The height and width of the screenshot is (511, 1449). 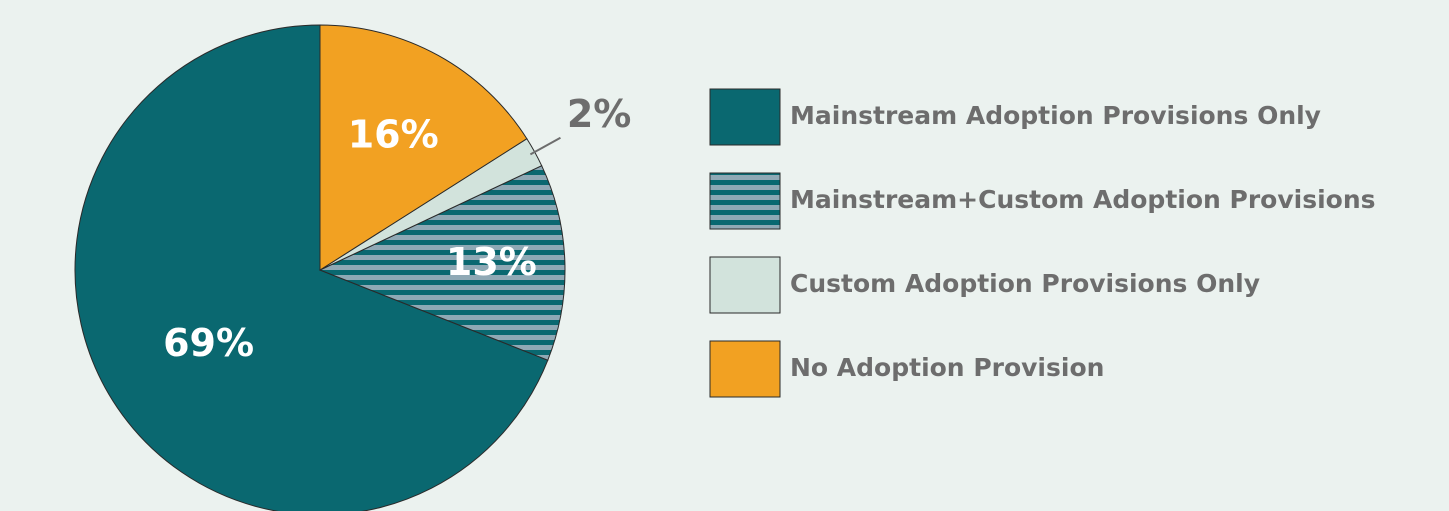 What do you see at coordinates (1025, 283) in the screenshot?
I see `legend-label: Custom Adoption Provisions Only` at bounding box center [1025, 283].